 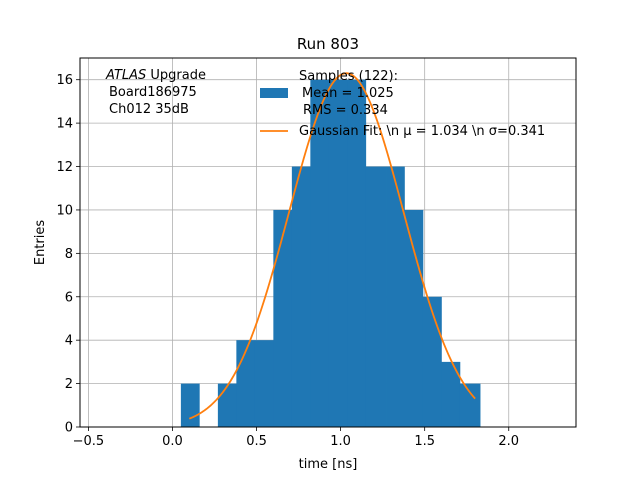 What do you see at coordinates (345, 110) in the screenshot?
I see `legend-histogram-label-3: RMS = 0.334` at bounding box center [345, 110].